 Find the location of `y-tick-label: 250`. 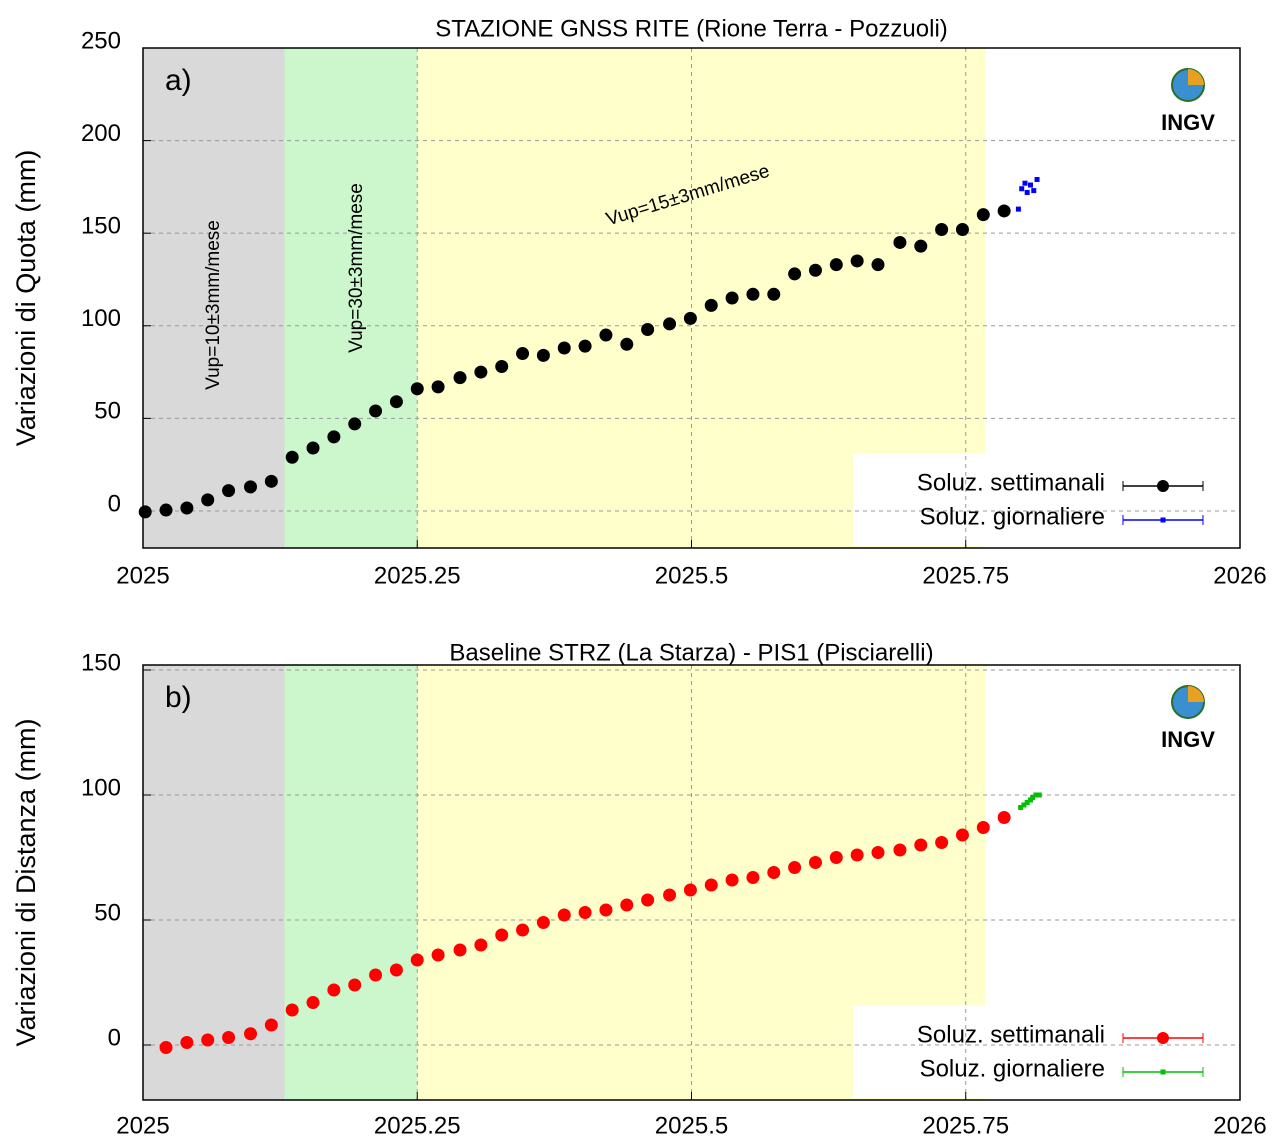

y-tick-label: 250 is located at coordinates (101, 40).